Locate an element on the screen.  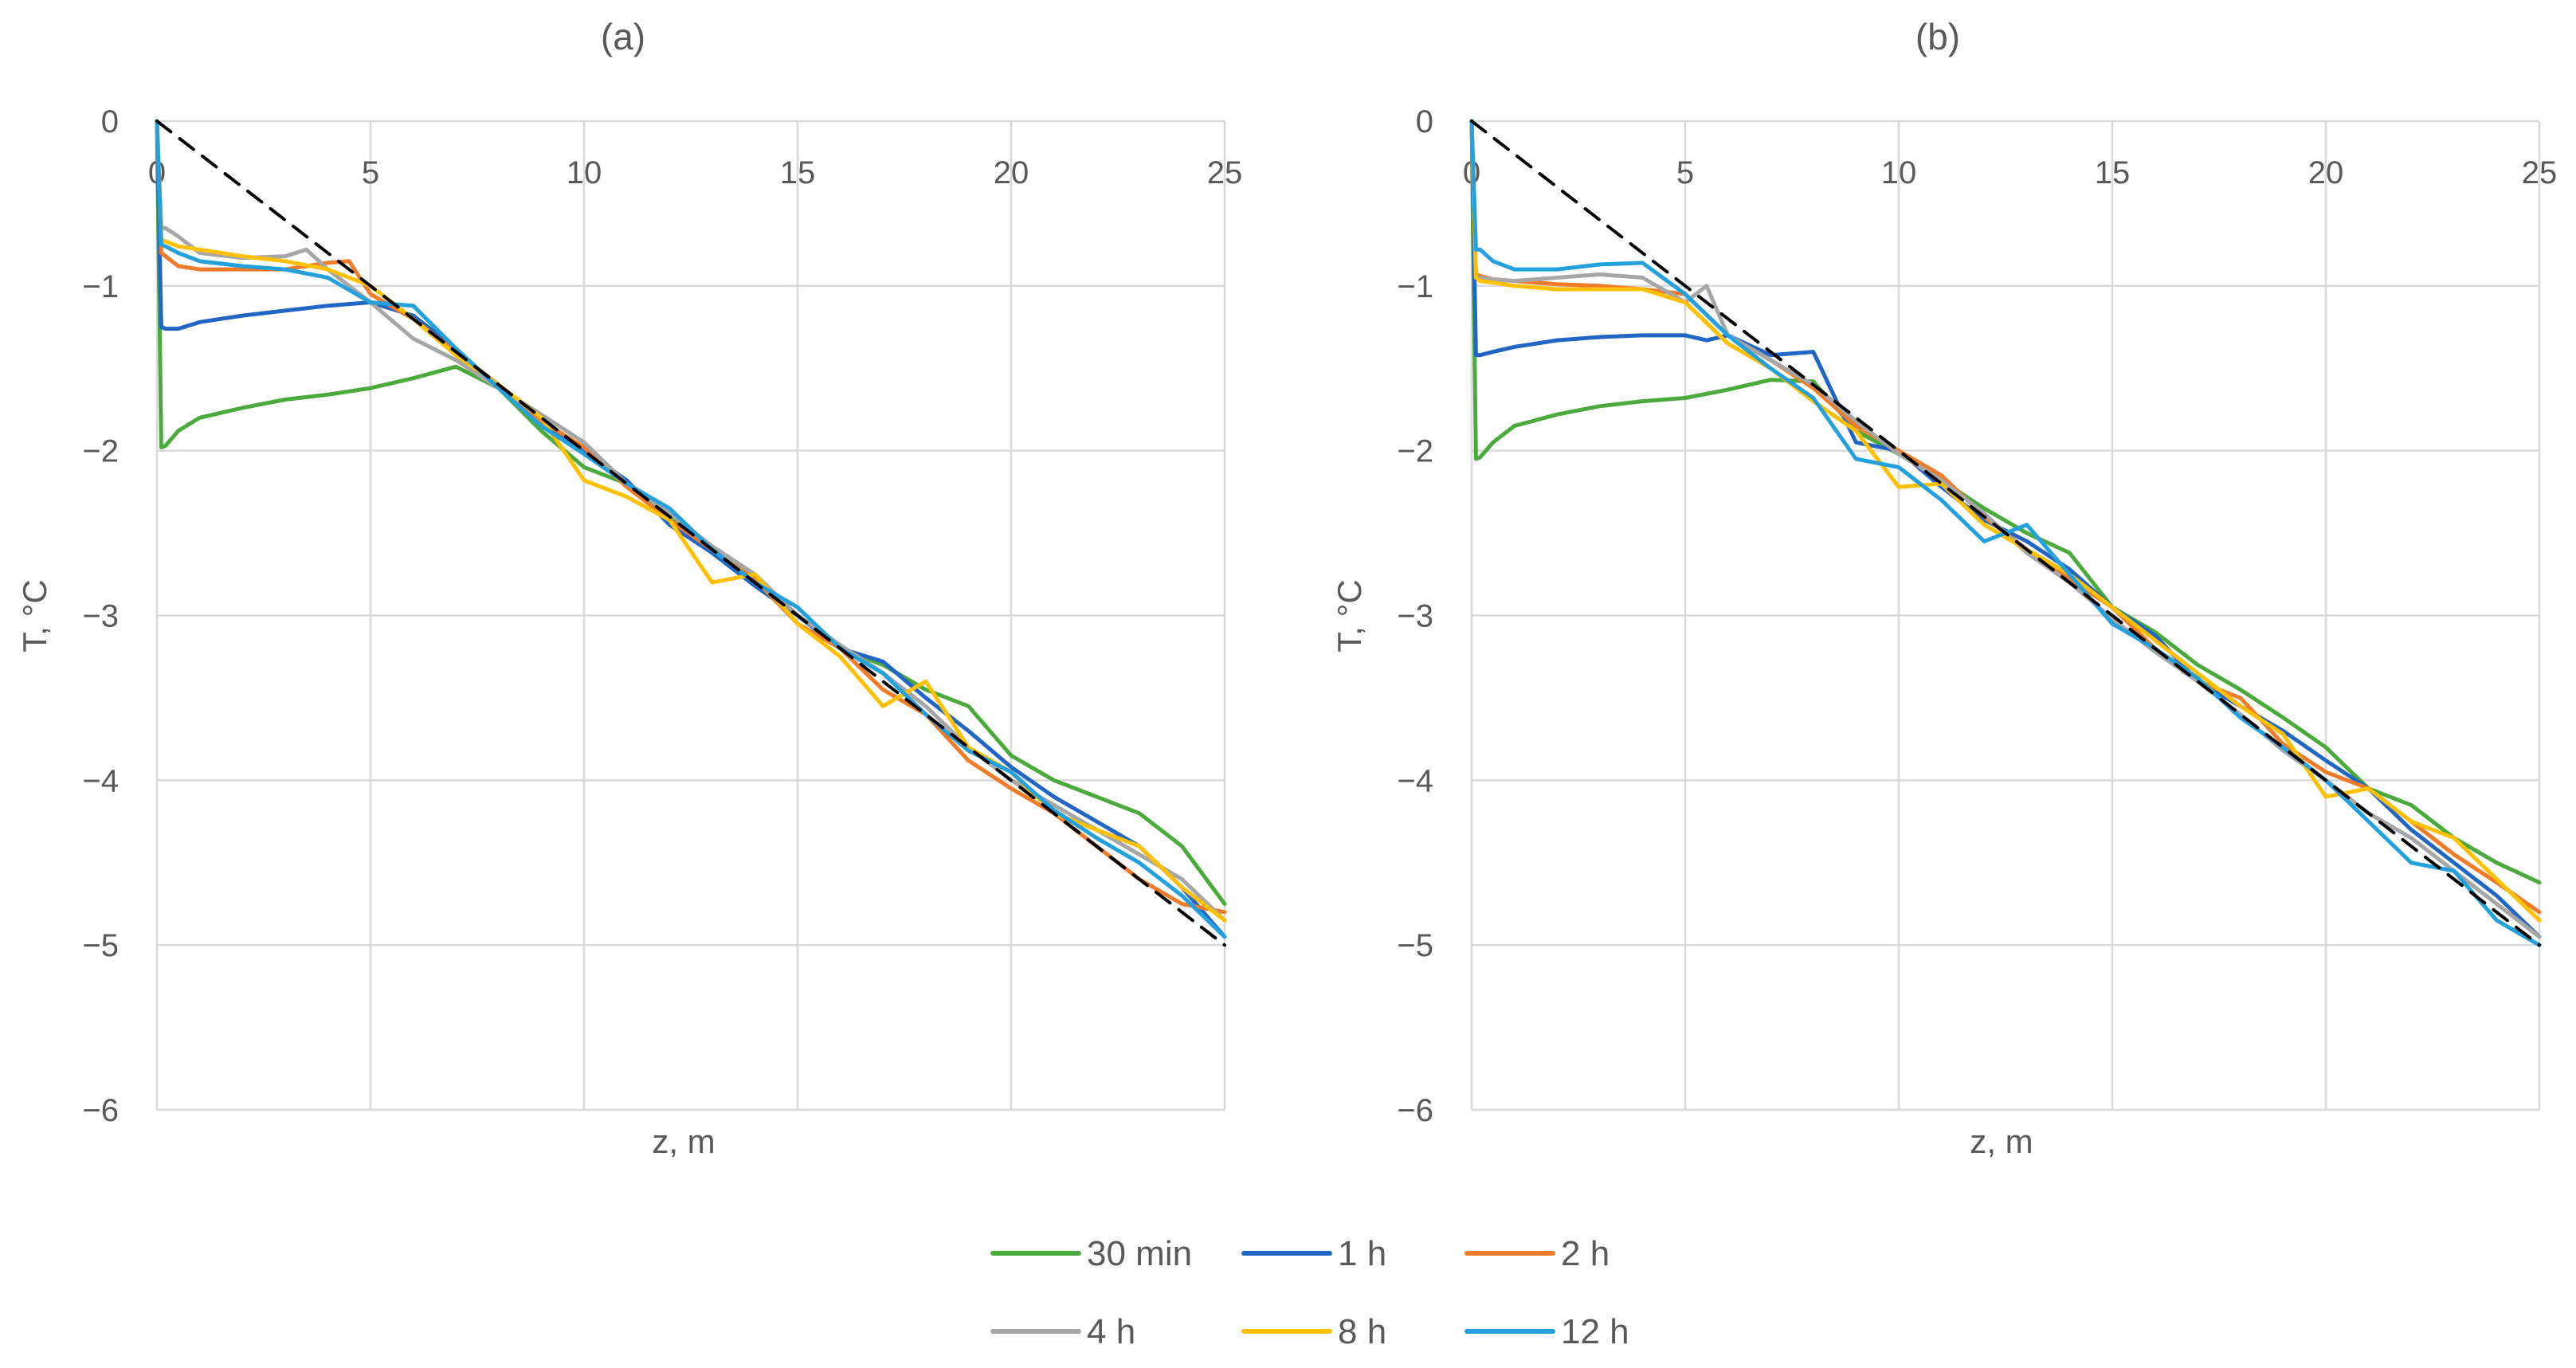
legend-item: 30 min is located at coordinates (1091, 1253).